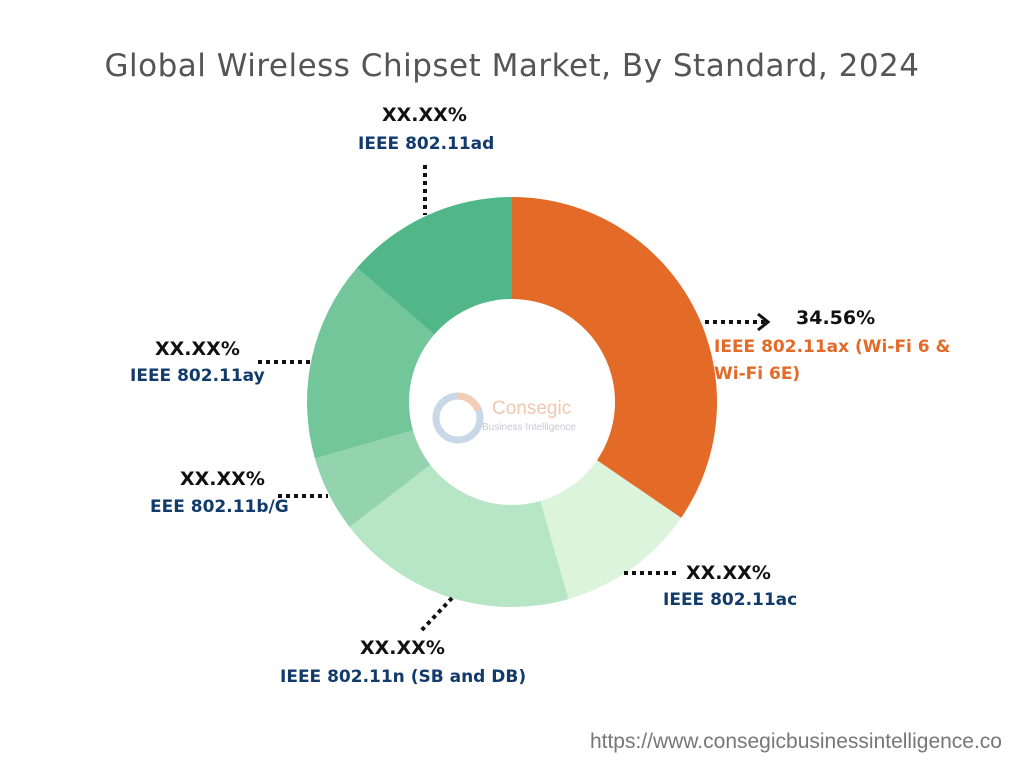 The image size is (1024, 768). Describe the element at coordinates (832, 360) in the screenshot. I see `legend-label-ax: IEEE 802.11ax (Wi-Fi 6 & Wi-Fi 6E)` at that location.